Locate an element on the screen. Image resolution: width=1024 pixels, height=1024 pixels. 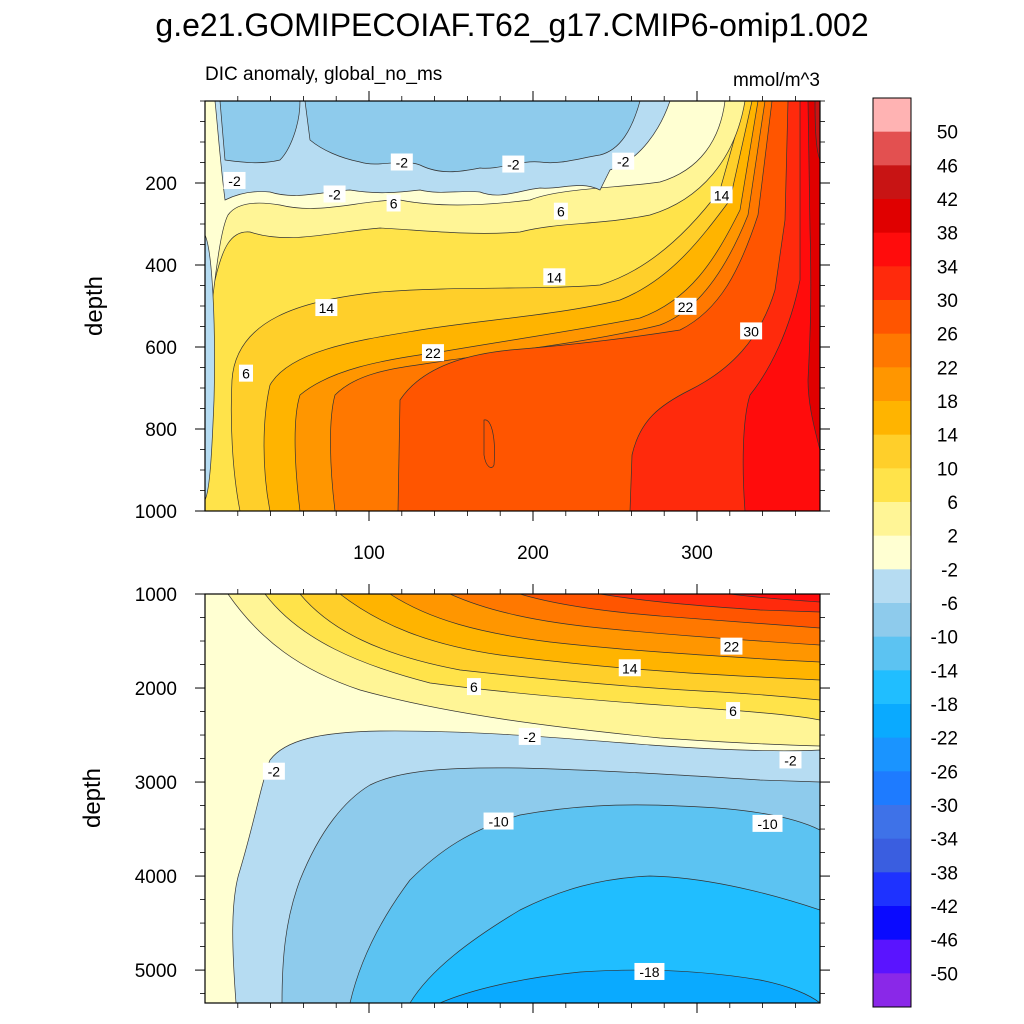
colorbar-label: 46 is located at coordinates (947, 166).